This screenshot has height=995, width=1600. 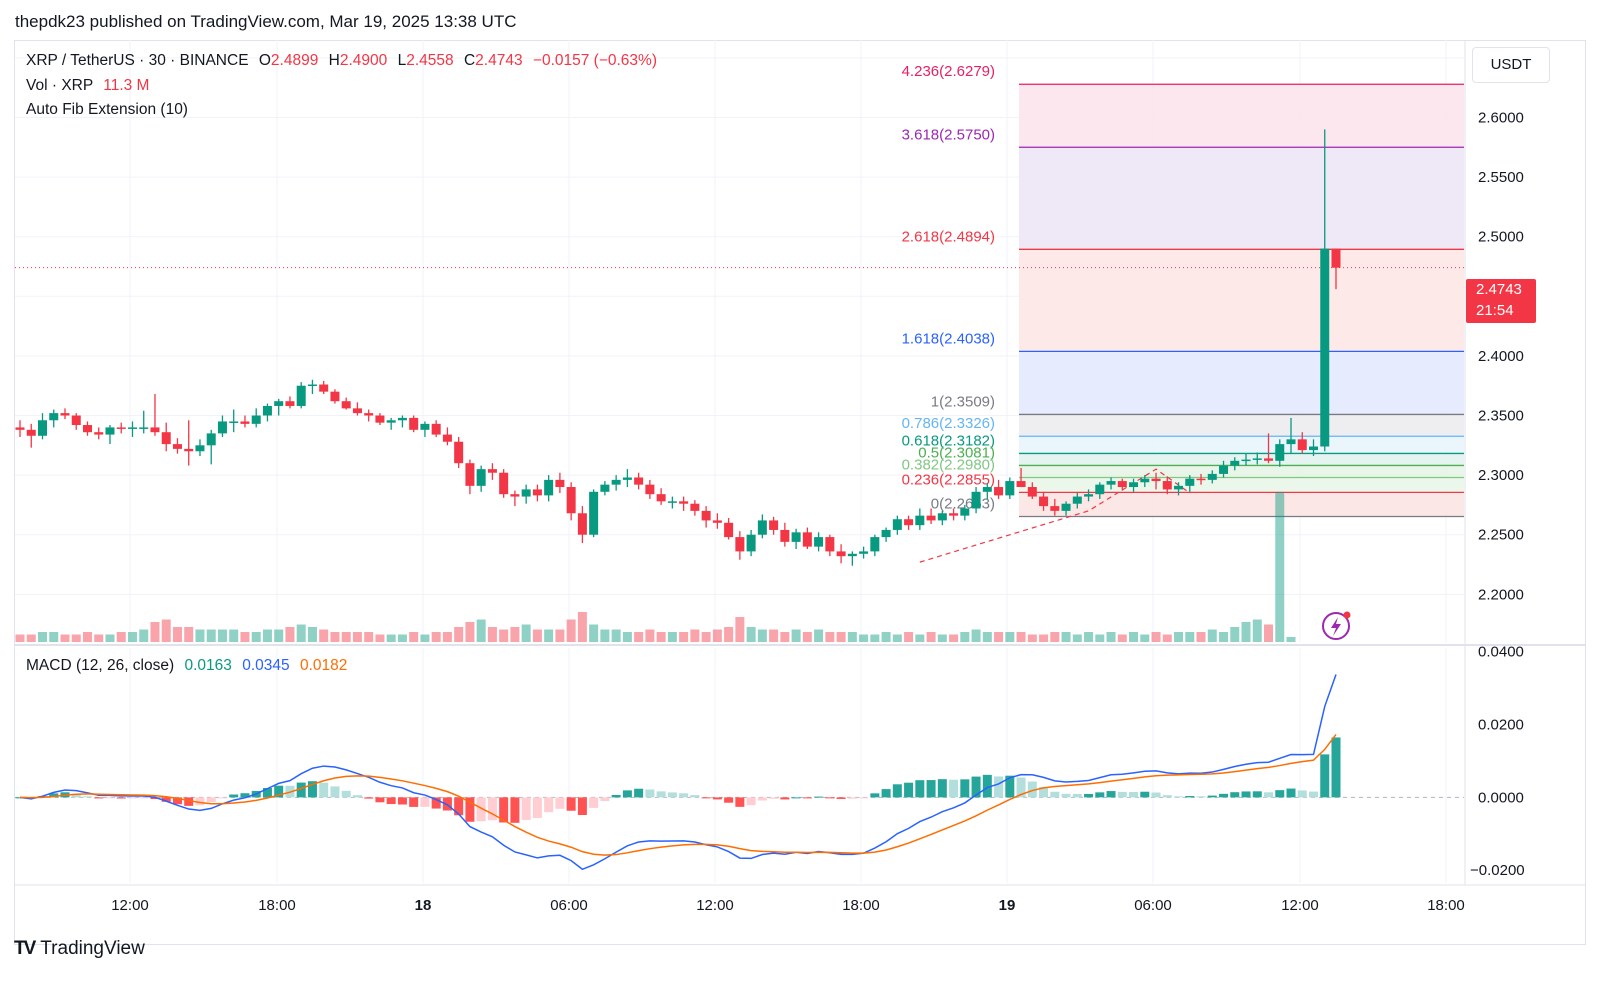 I want to click on currency-button: USDT, so click(x=1511, y=65).